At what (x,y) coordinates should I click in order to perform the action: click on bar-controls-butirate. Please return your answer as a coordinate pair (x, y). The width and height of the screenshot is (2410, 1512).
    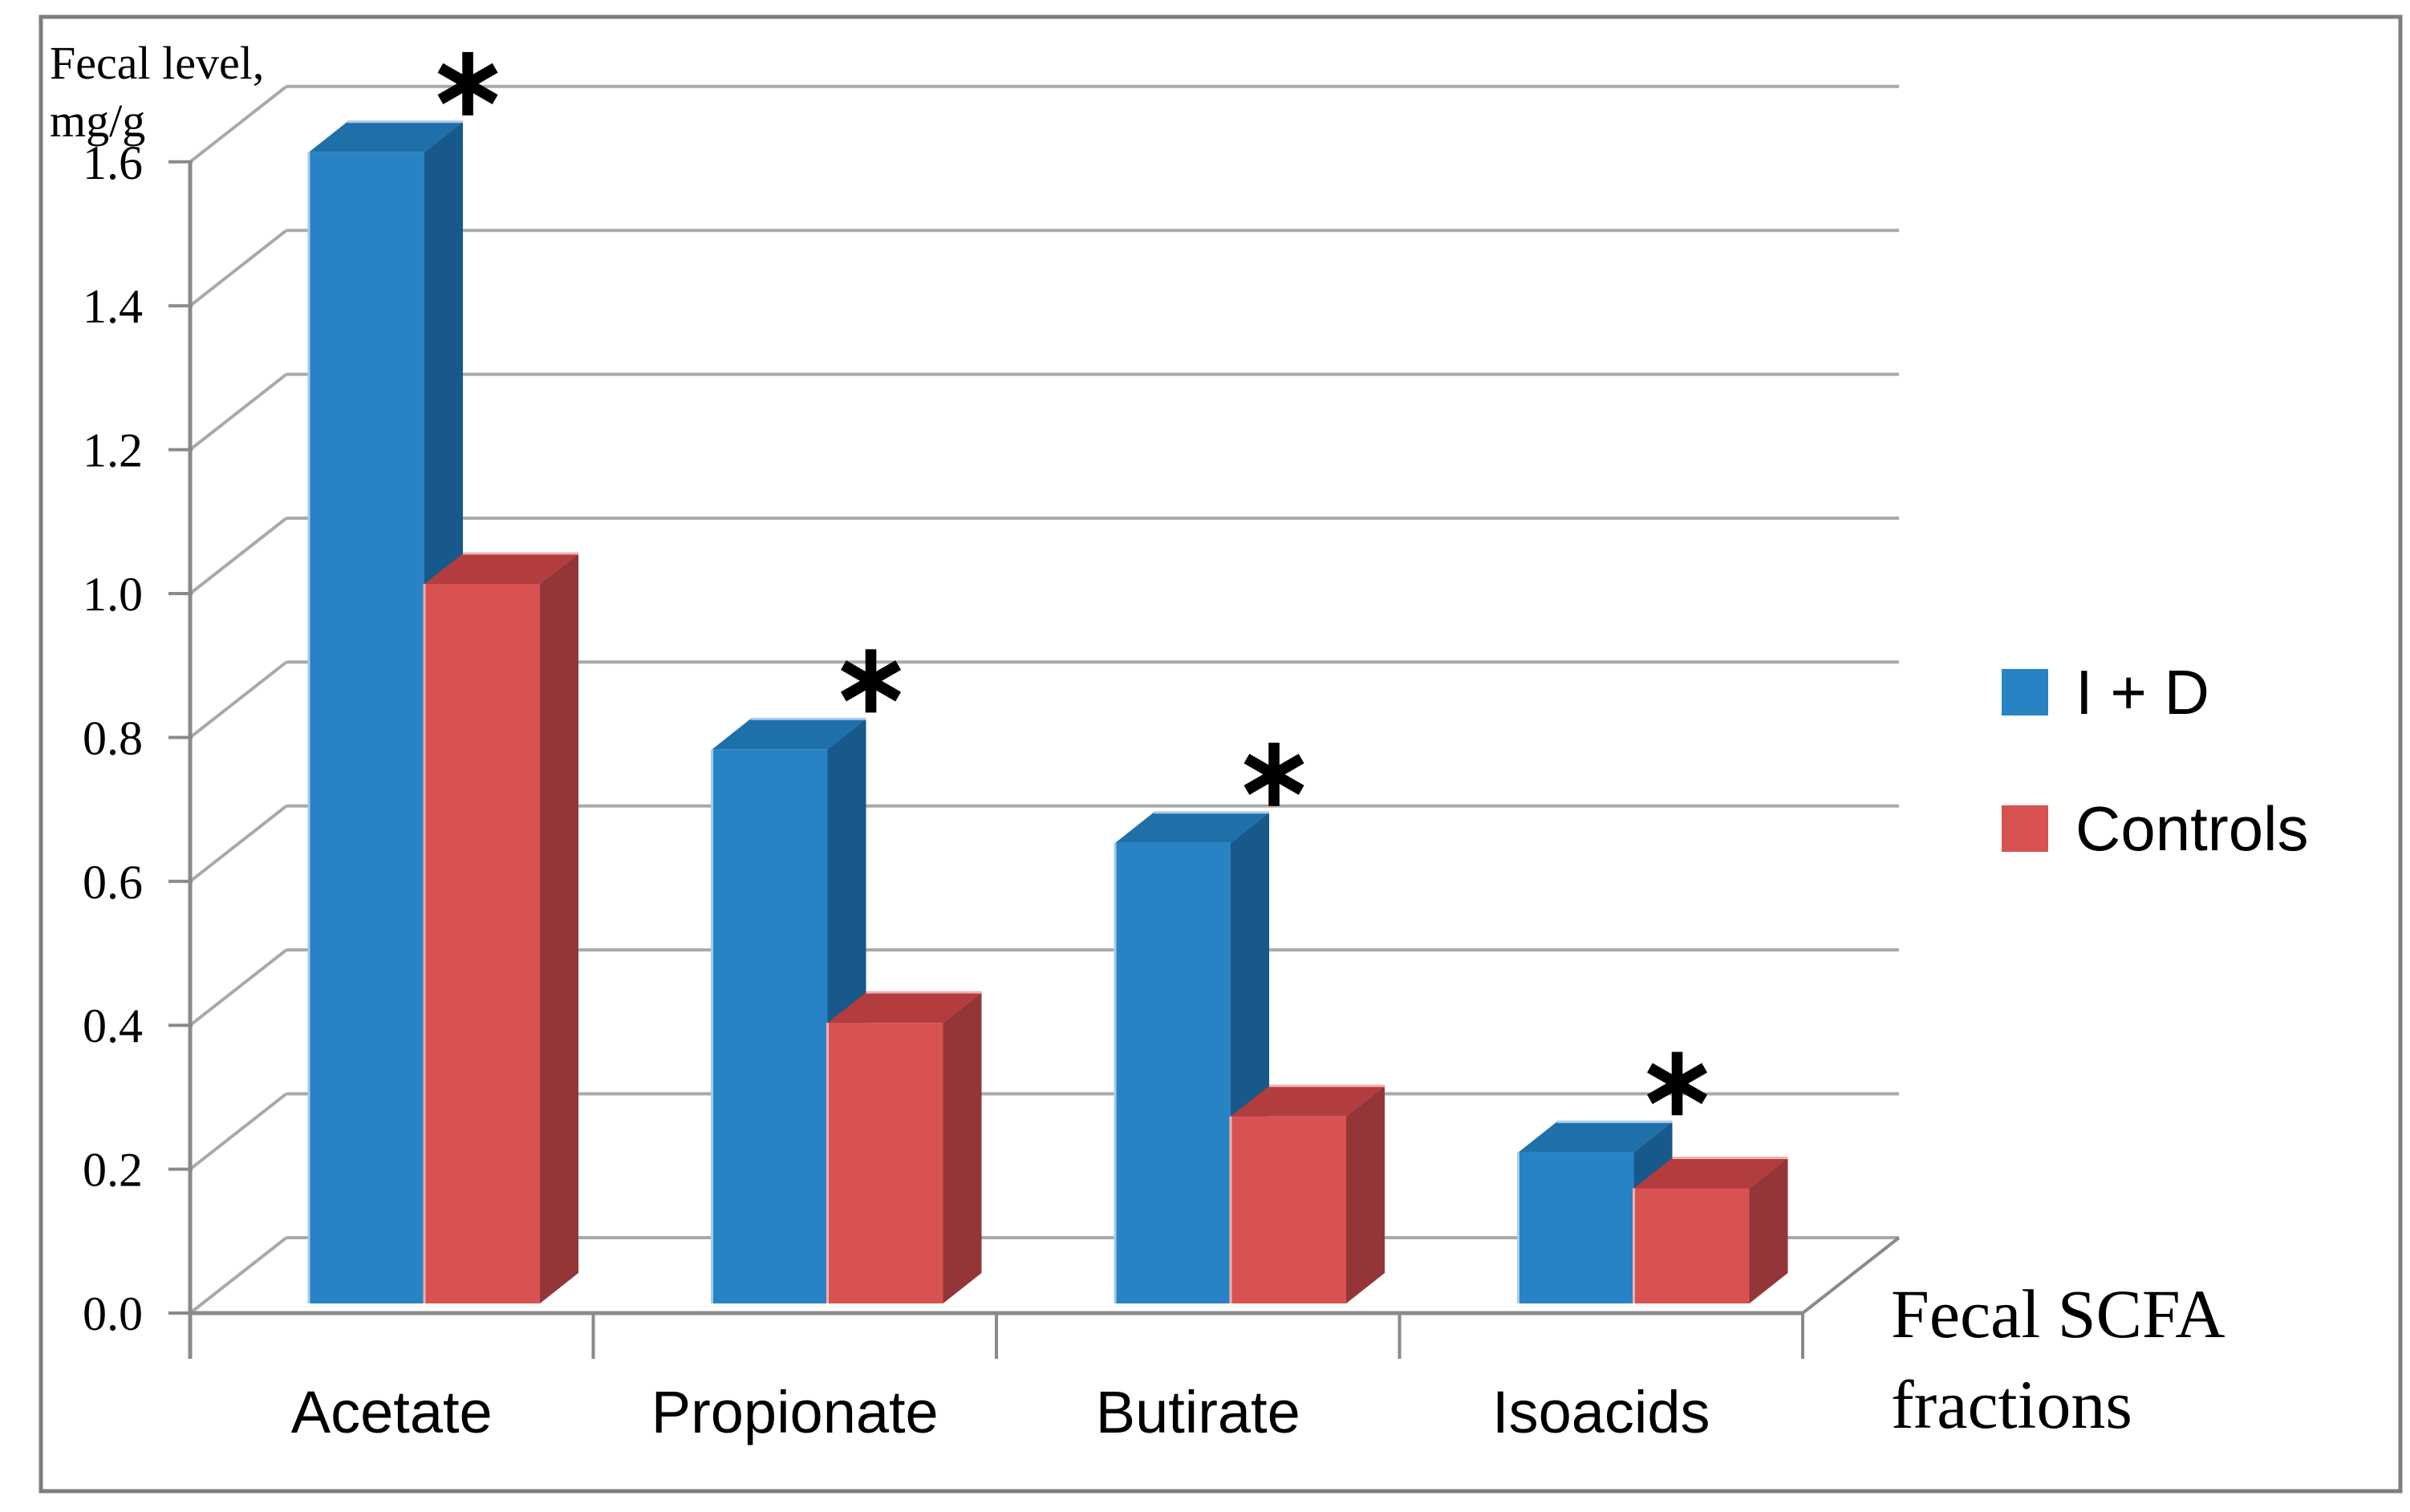
    Looking at the image, I should click on (1307, 1193).